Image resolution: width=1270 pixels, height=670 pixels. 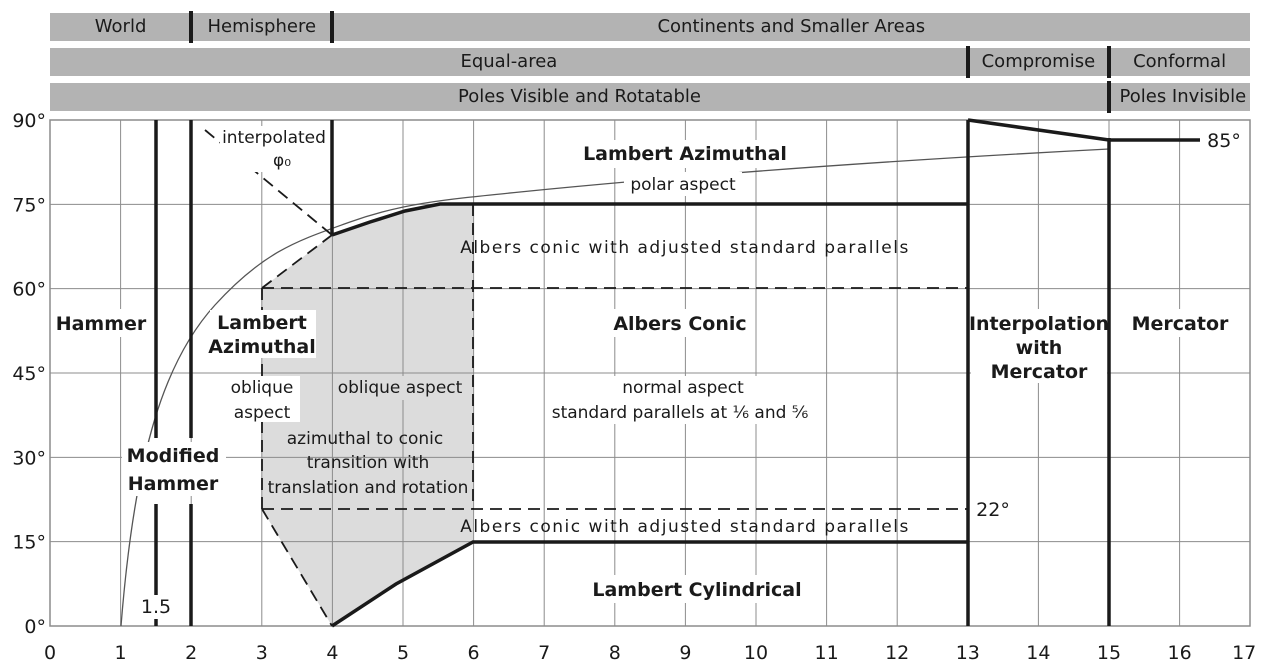 What do you see at coordinates (544, 653) in the screenshot?
I see `x-tick-label: 7` at bounding box center [544, 653].